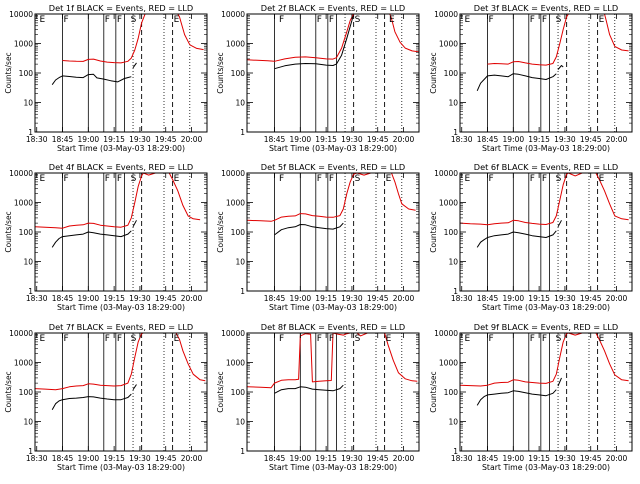 This screenshot has height=484, width=640. Describe the element at coordinates (453, 262) in the screenshot. I see `y-tick-label: 10` at that location.